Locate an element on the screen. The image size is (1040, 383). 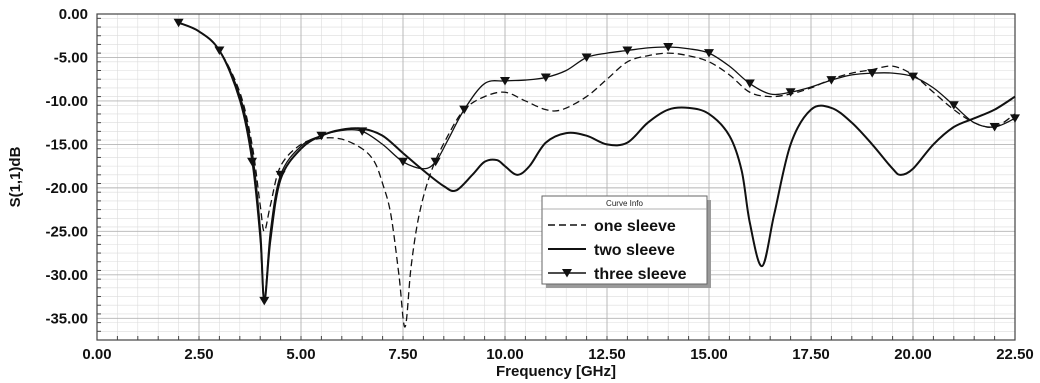
y-tick-label: 0.00 is located at coordinates (73, 14).